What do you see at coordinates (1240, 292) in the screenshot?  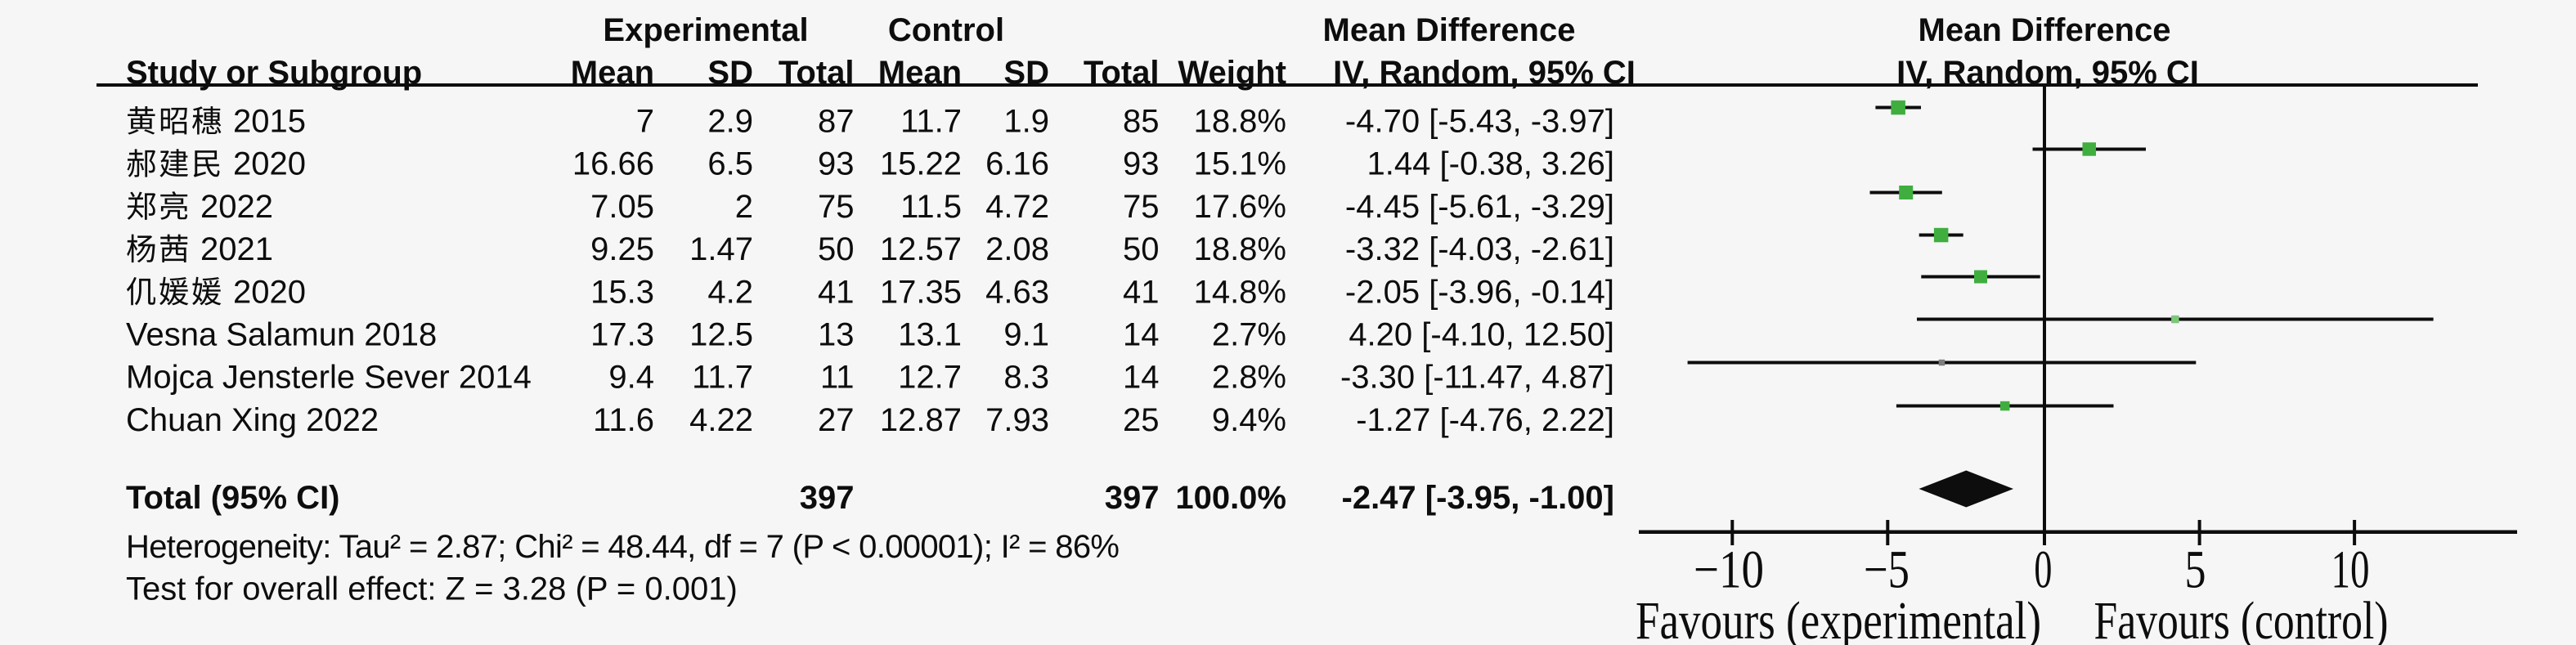 I see `svg-text: 14.8%` at bounding box center [1240, 292].